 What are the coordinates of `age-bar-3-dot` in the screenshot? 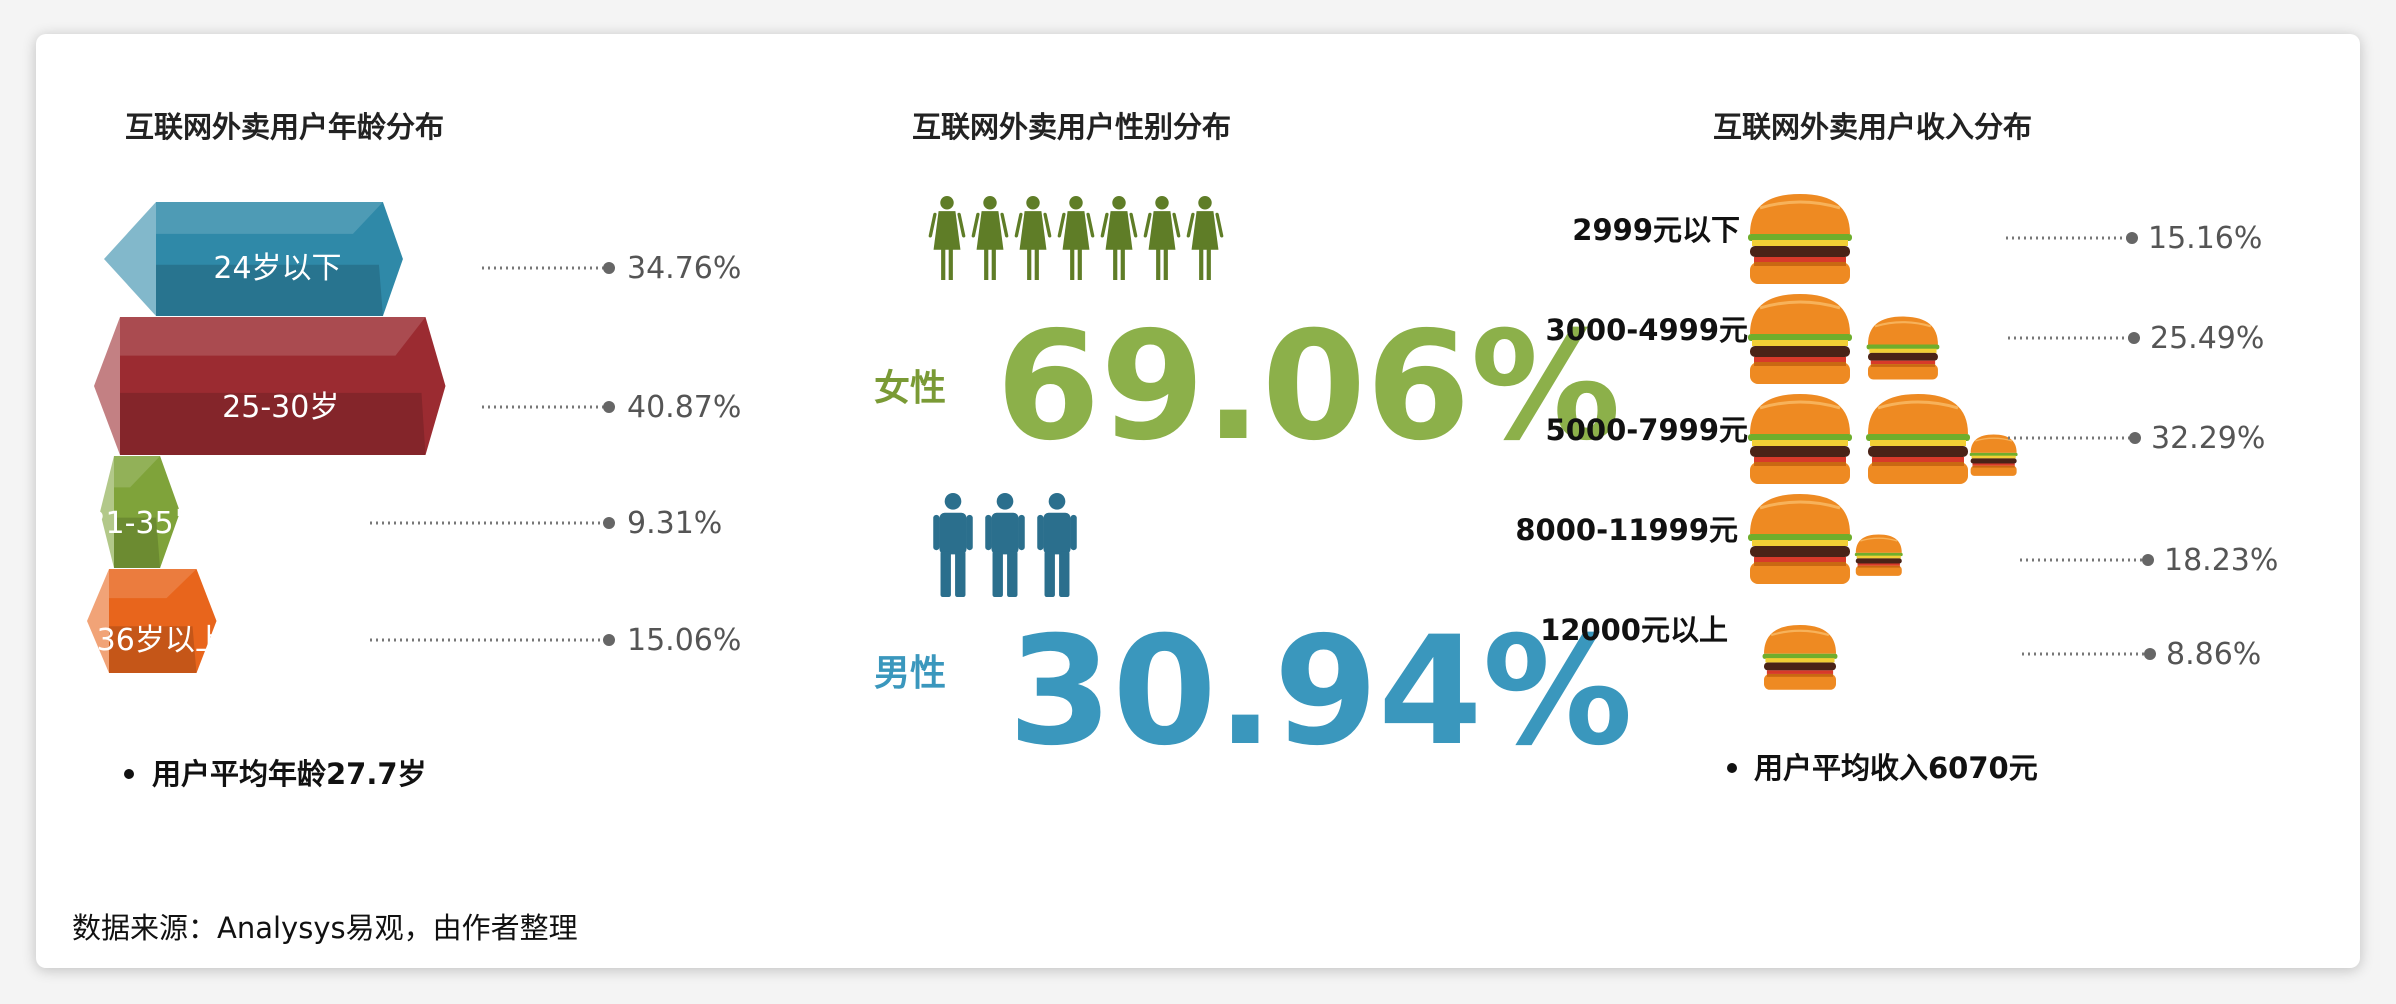 It's located at (609, 640).